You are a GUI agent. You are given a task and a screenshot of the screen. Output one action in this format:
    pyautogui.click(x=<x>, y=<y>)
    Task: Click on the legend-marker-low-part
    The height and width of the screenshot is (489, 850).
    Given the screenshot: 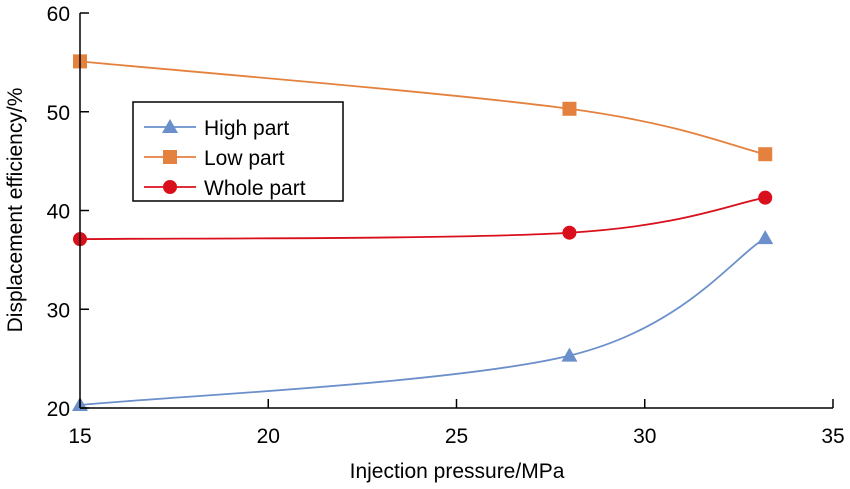 What is the action you would take?
    pyautogui.click(x=170, y=157)
    